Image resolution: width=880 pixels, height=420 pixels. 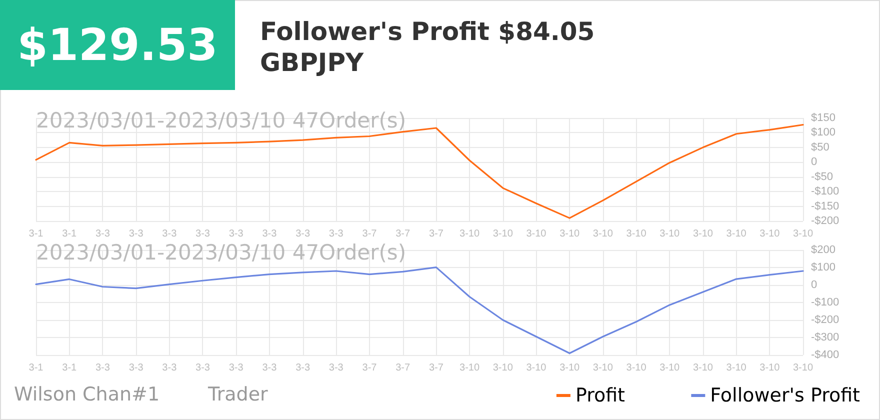 I want to click on chart-subtitle: GBPJPY, so click(x=312, y=62).